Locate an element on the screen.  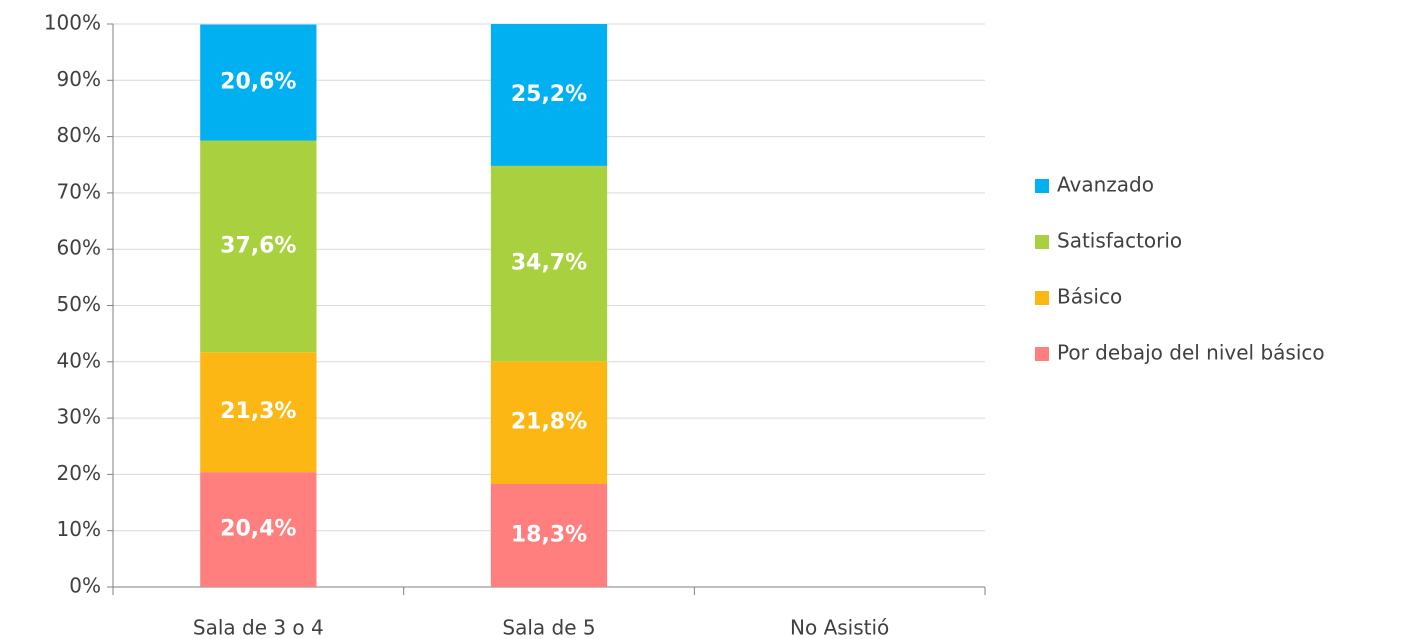
data-label: 34,7% is located at coordinates (549, 263).